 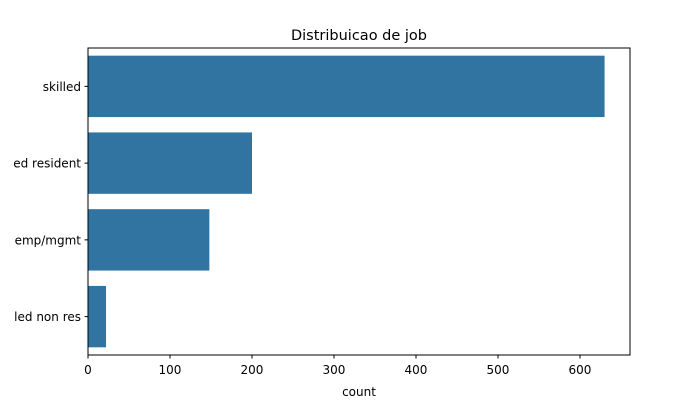 What do you see at coordinates (62, 87) in the screenshot?
I see `y-tick-label: skilled` at bounding box center [62, 87].